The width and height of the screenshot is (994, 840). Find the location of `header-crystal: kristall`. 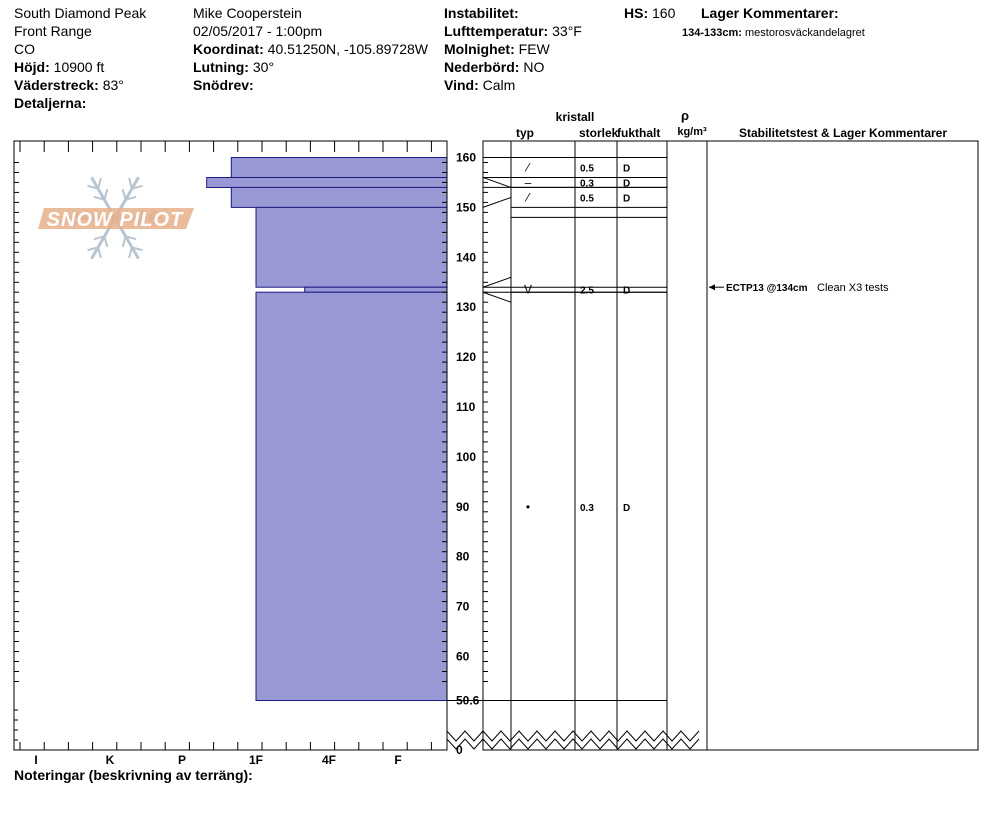

header-crystal: kristall is located at coordinates (575, 117).